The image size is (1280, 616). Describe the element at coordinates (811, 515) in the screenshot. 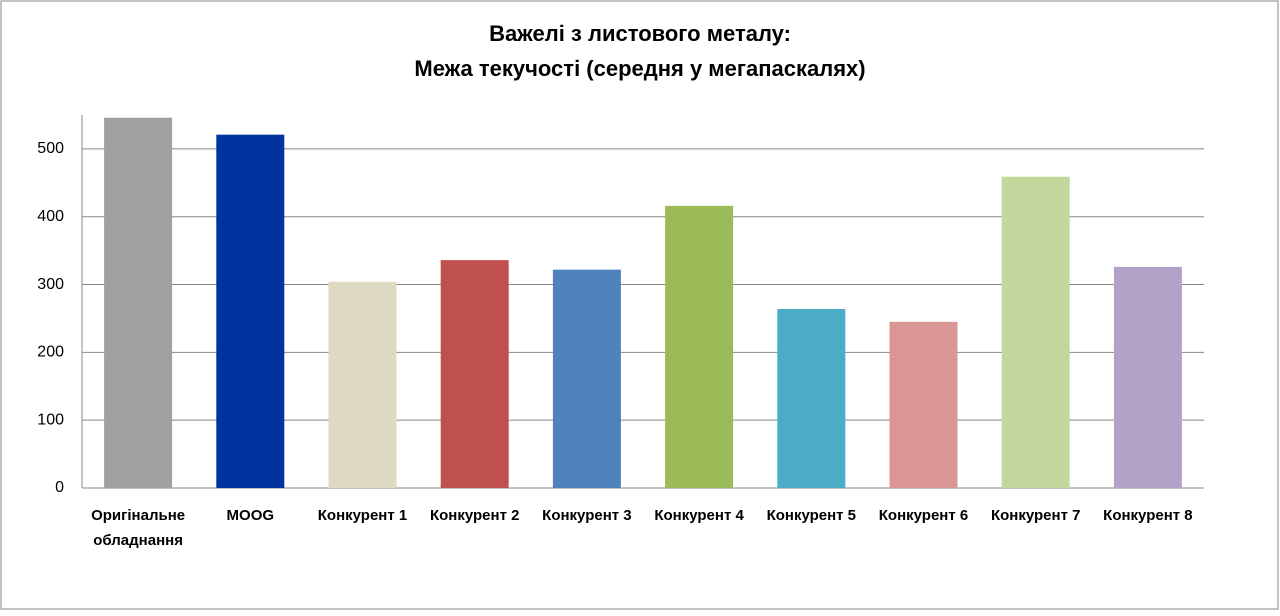

I see `x-tick-label: Конкурент 5` at that location.